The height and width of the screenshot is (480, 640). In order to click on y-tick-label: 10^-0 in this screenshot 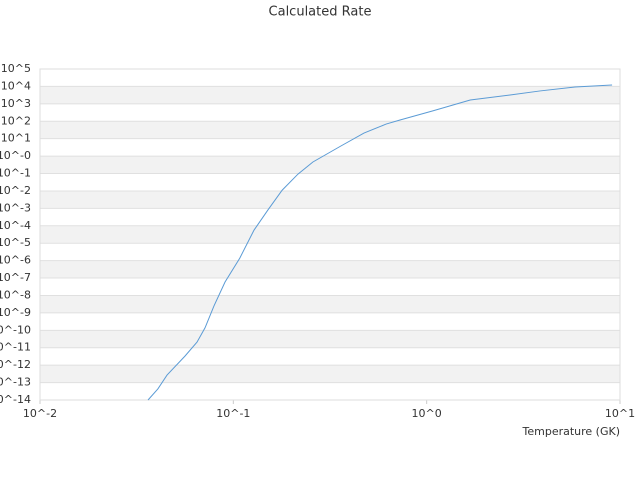, I will do `click(15, 155)`.